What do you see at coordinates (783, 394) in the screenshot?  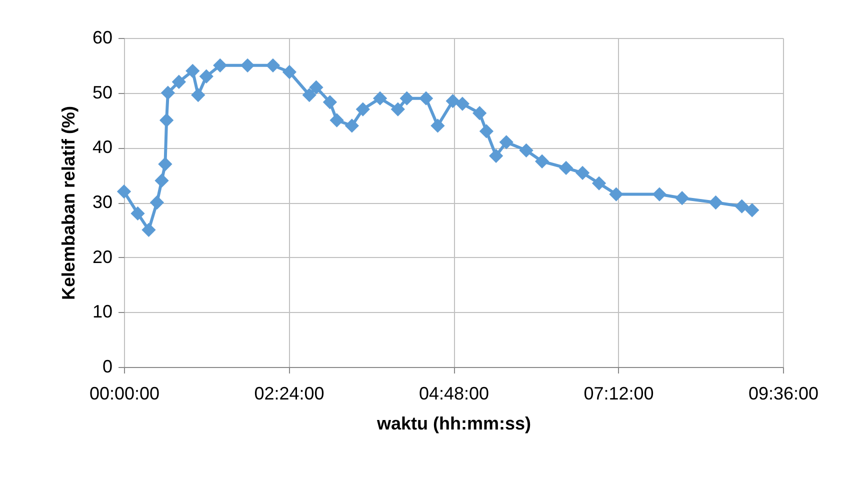 I see `x-tick-label: 09:36:00` at bounding box center [783, 394].